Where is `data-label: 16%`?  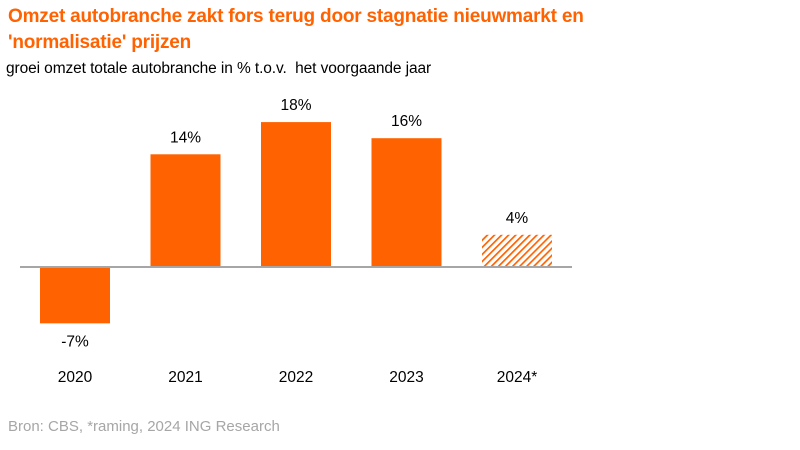
data-label: 16% is located at coordinates (406, 121).